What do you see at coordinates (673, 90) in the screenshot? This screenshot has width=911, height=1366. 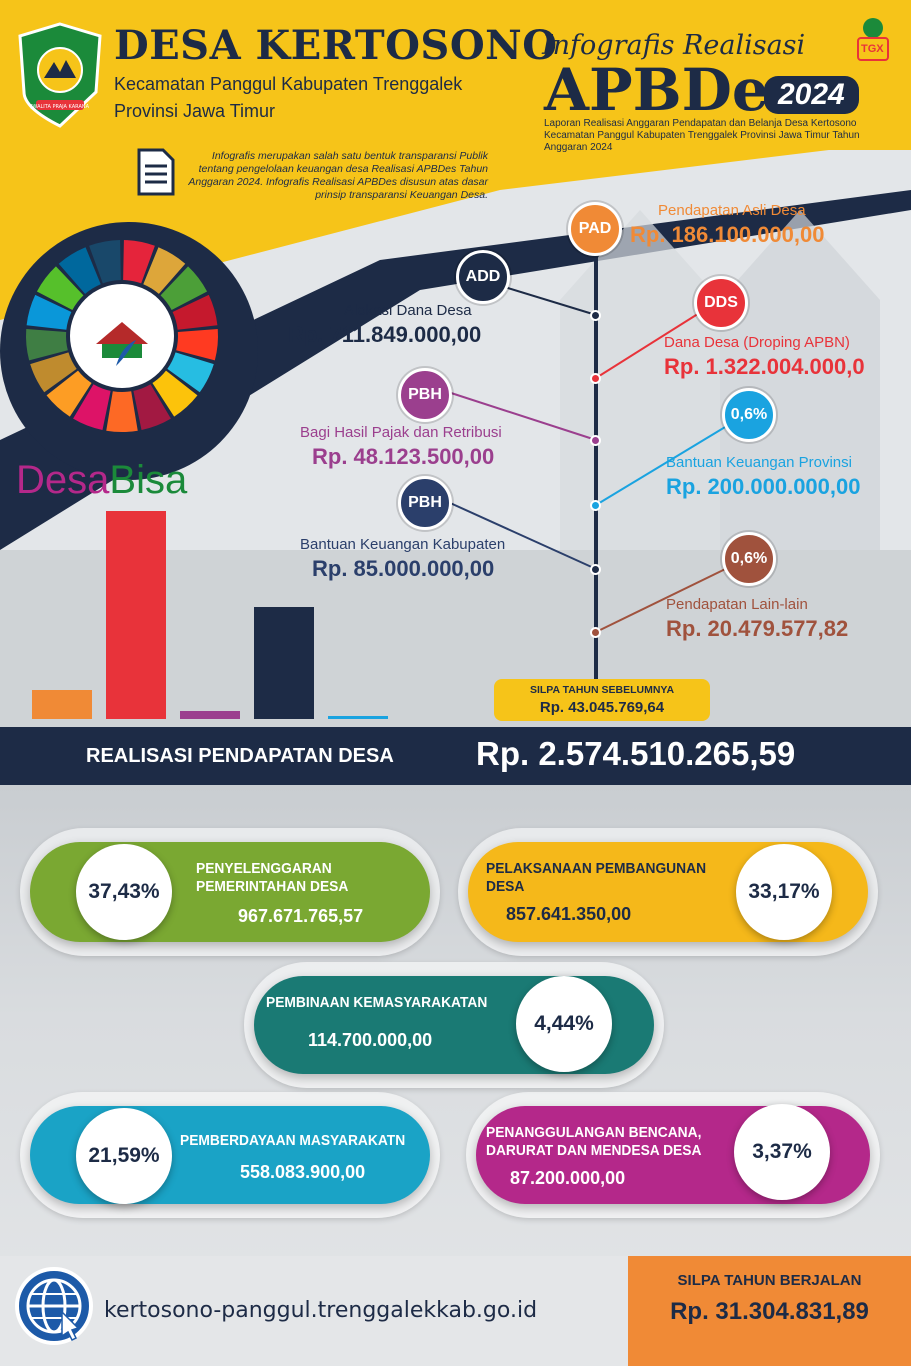 I see `apbdes-title: APBDes` at bounding box center [673, 90].